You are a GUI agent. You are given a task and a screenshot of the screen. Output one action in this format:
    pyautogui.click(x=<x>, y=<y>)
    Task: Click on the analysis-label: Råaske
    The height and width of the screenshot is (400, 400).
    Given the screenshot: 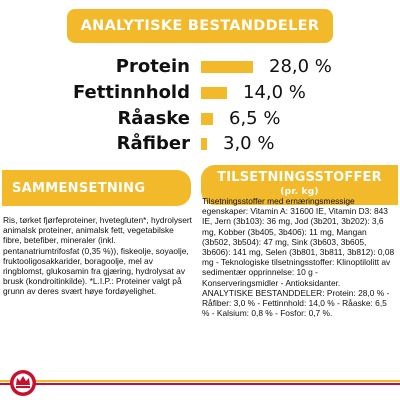 What is the action you would take?
    pyautogui.click(x=153, y=118)
    